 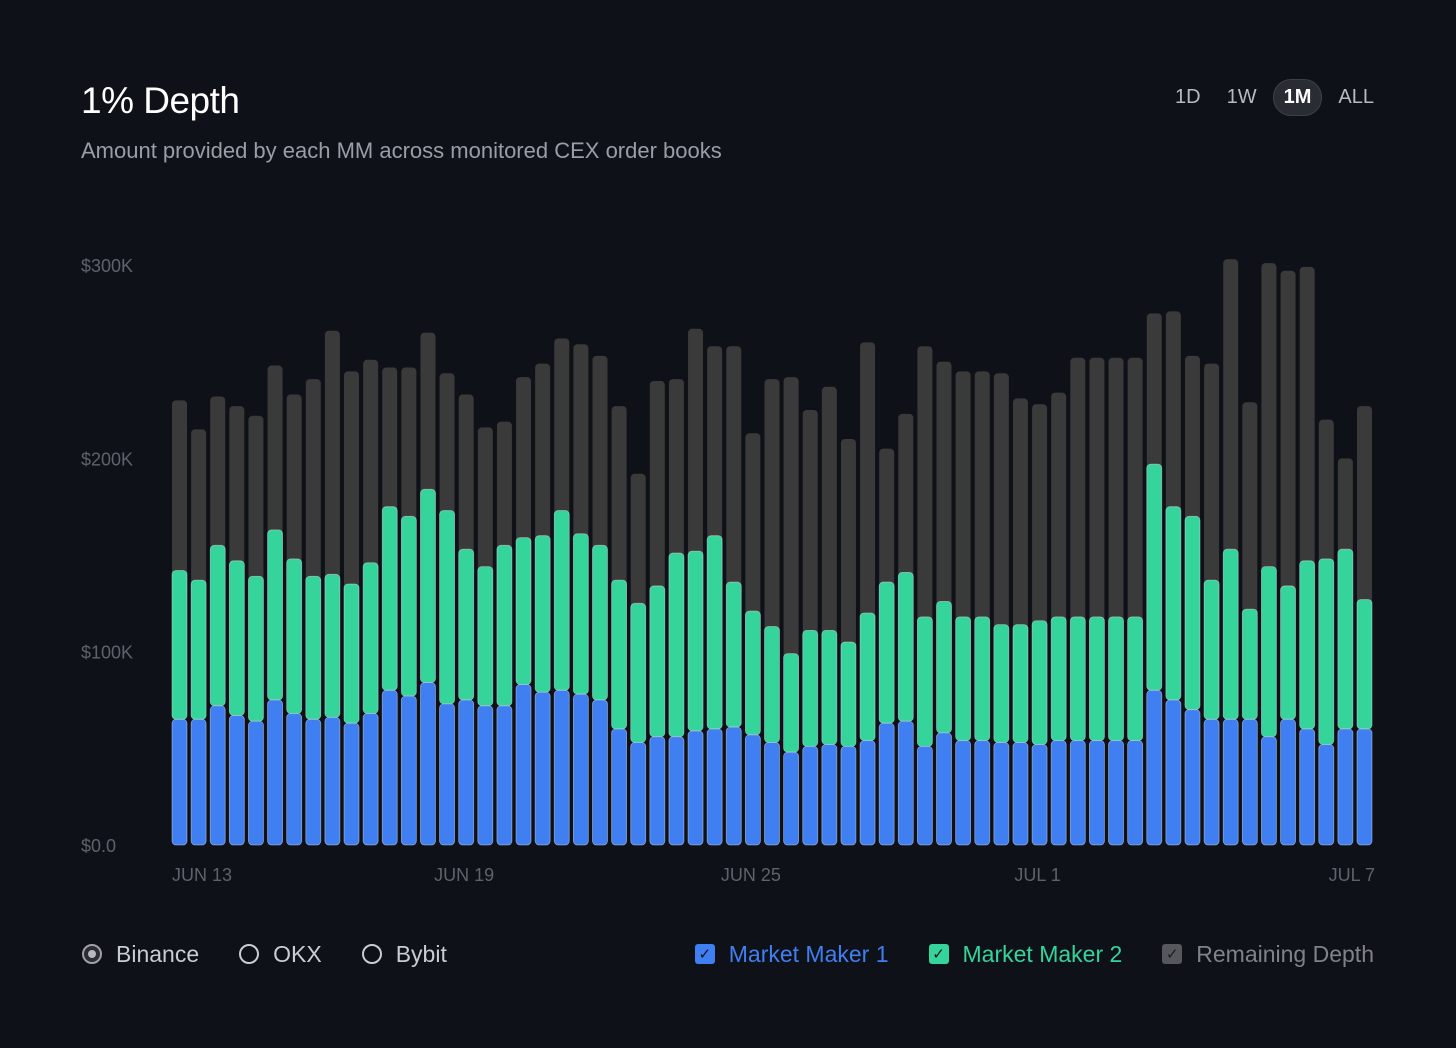 I want to click on exchange-option-bybit: Bybit, so click(x=404, y=954).